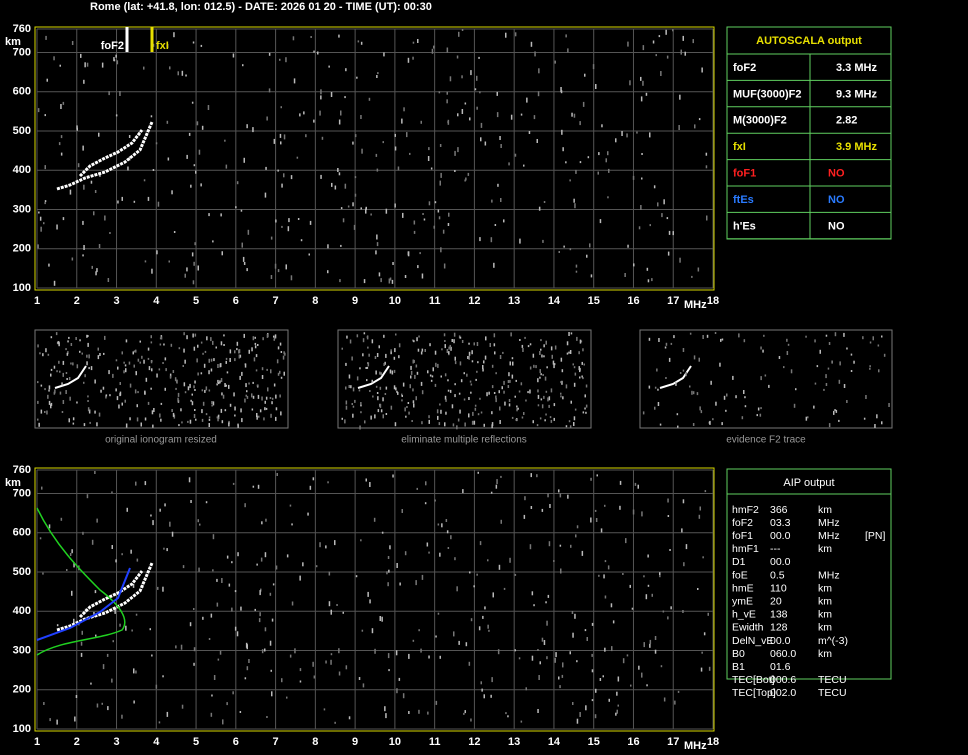 Image resolution: width=968 pixels, height=755 pixels. Describe the element at coordinates (13, 42) in the screenshot. I see `y-unit: km` at that location.